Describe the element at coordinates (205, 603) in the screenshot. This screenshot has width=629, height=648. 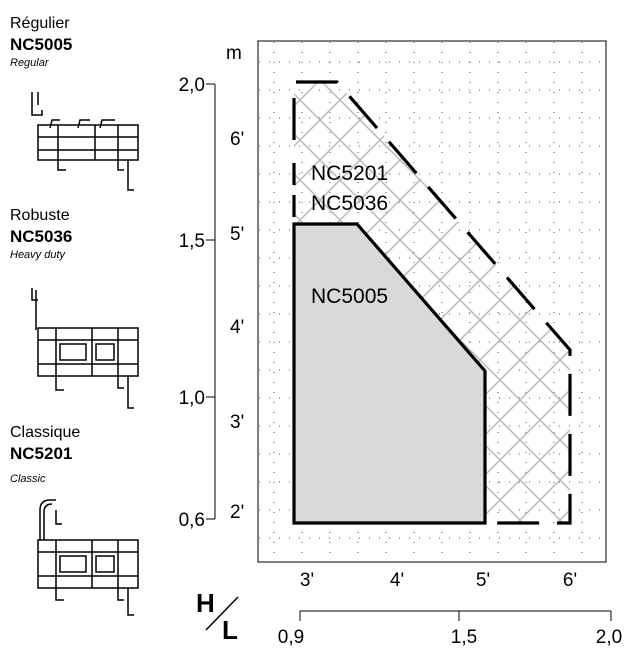
I see `height-label: H` at that location.